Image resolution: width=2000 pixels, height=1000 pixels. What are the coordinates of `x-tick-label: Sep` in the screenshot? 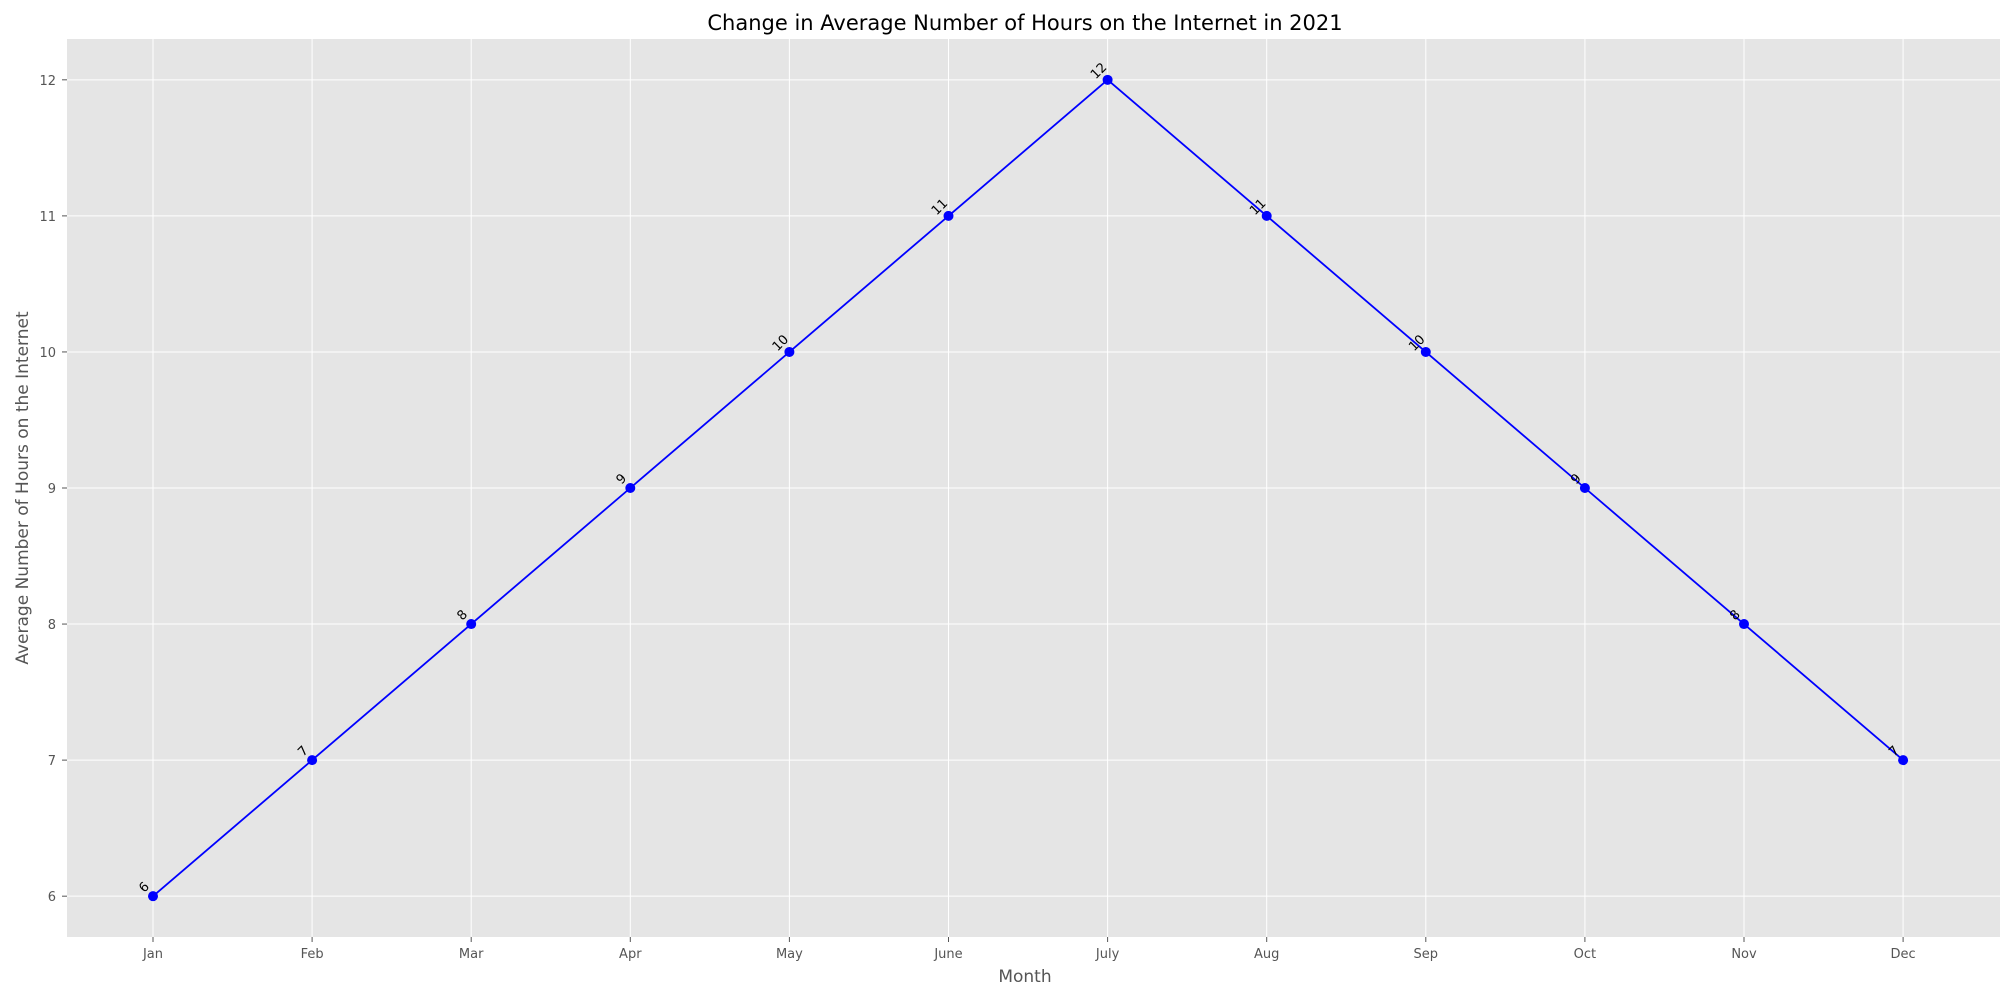 It's located at (1426, 954).